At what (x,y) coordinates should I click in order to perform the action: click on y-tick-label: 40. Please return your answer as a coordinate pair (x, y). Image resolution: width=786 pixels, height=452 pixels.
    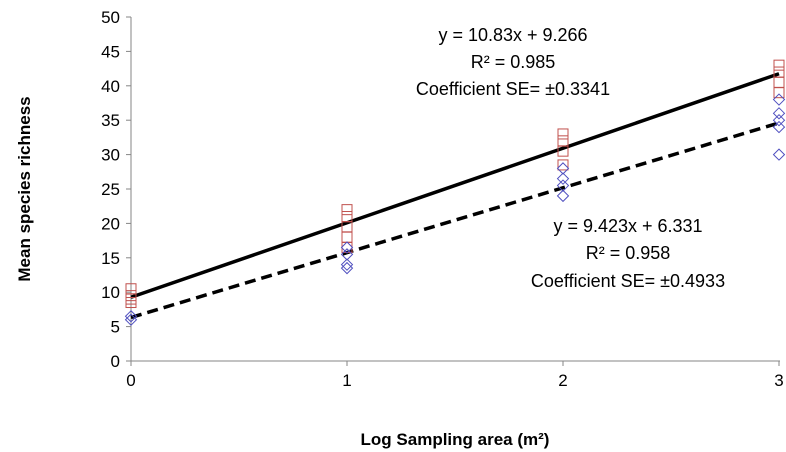
    Looking at the image, I should click on (110, 86).